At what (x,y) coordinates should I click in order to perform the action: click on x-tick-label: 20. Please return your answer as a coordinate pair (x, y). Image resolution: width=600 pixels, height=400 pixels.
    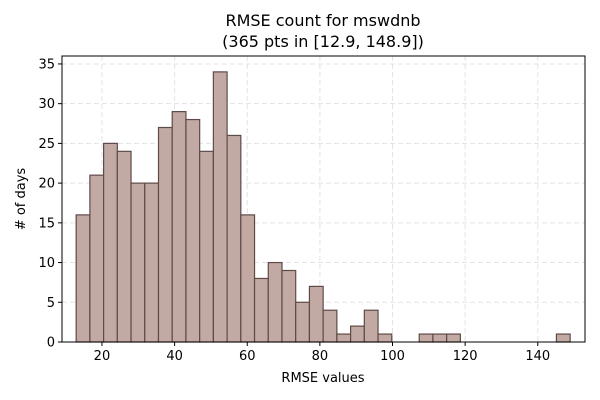
    Looking at the image, I should click on (102, 356).